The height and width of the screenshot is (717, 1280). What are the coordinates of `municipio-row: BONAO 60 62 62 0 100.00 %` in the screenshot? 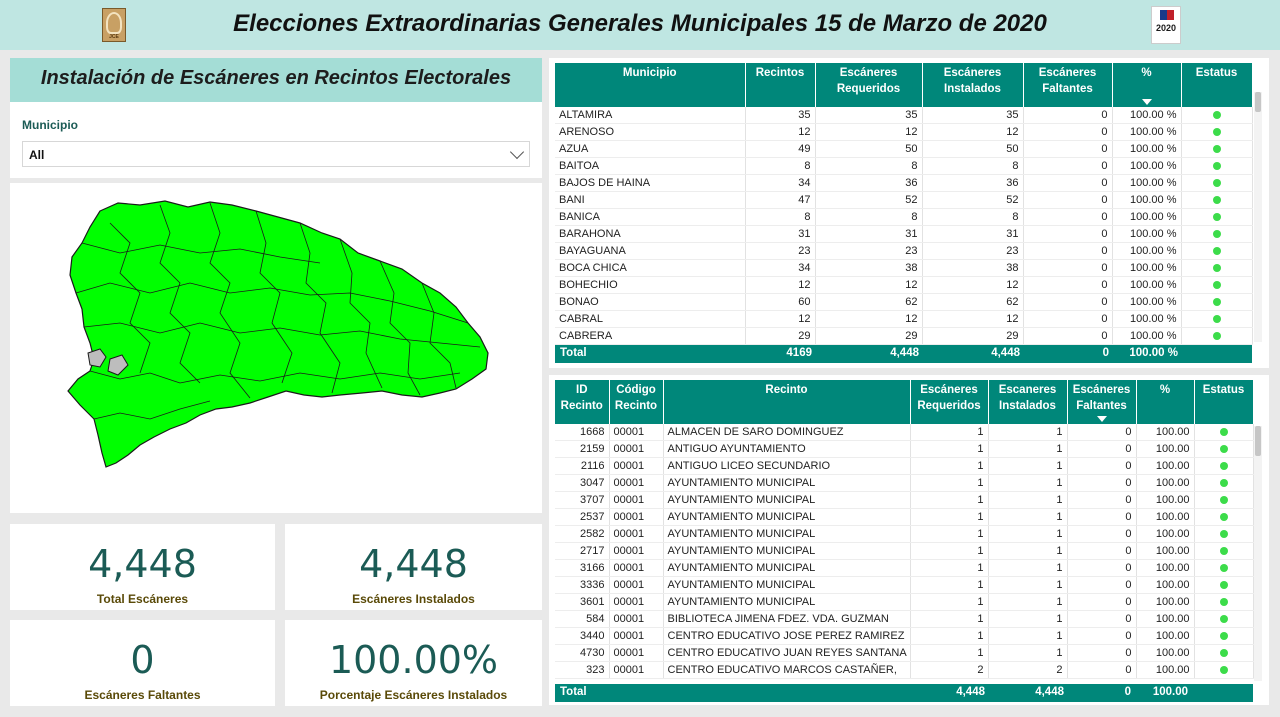 It's located at (904, 302).